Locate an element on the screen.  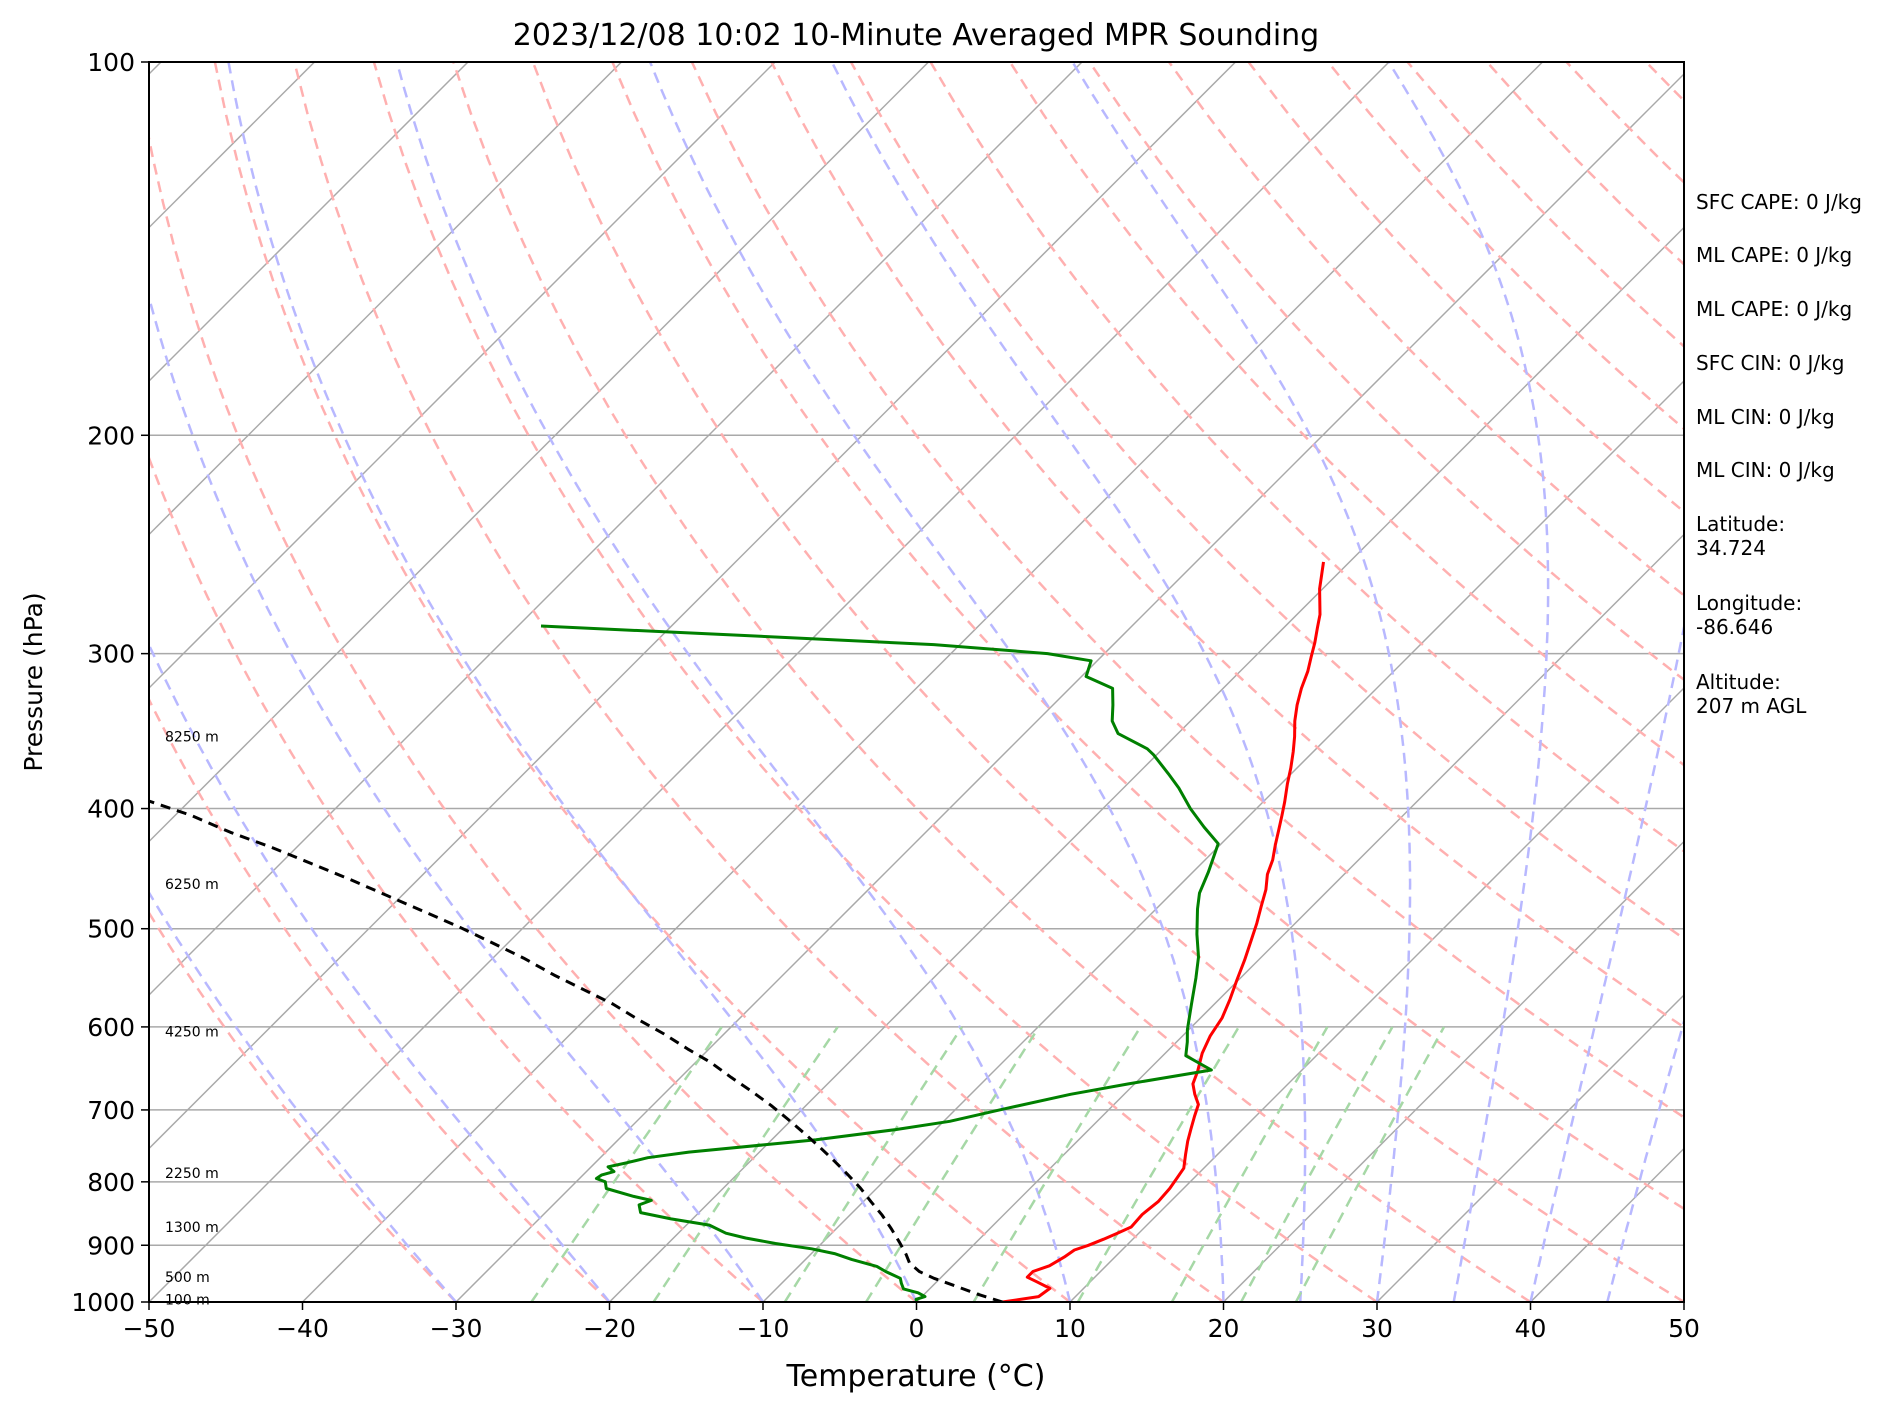
x-tick-label: 50 is located at coordinates (1684, 1328).